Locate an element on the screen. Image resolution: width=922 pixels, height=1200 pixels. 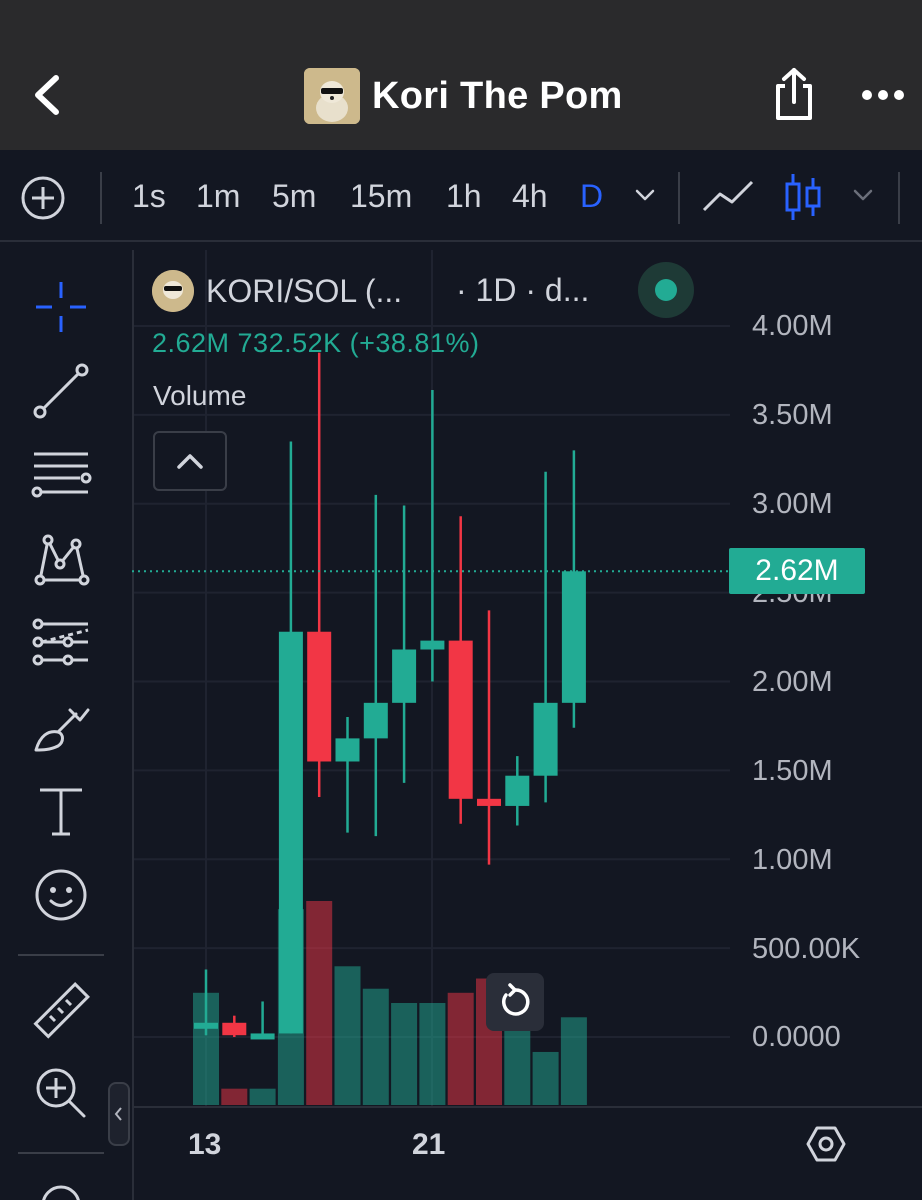
text-tool is located at coordinates (61, 811).